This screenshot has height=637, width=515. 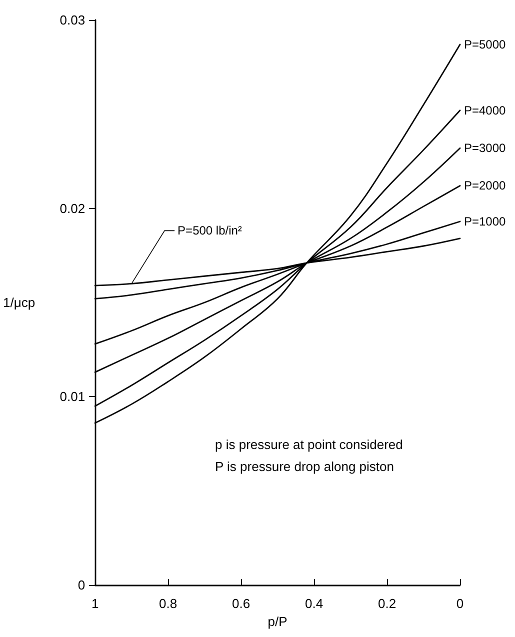 I want to click on text: P=500 lb/in², so click(x=210, y=231).